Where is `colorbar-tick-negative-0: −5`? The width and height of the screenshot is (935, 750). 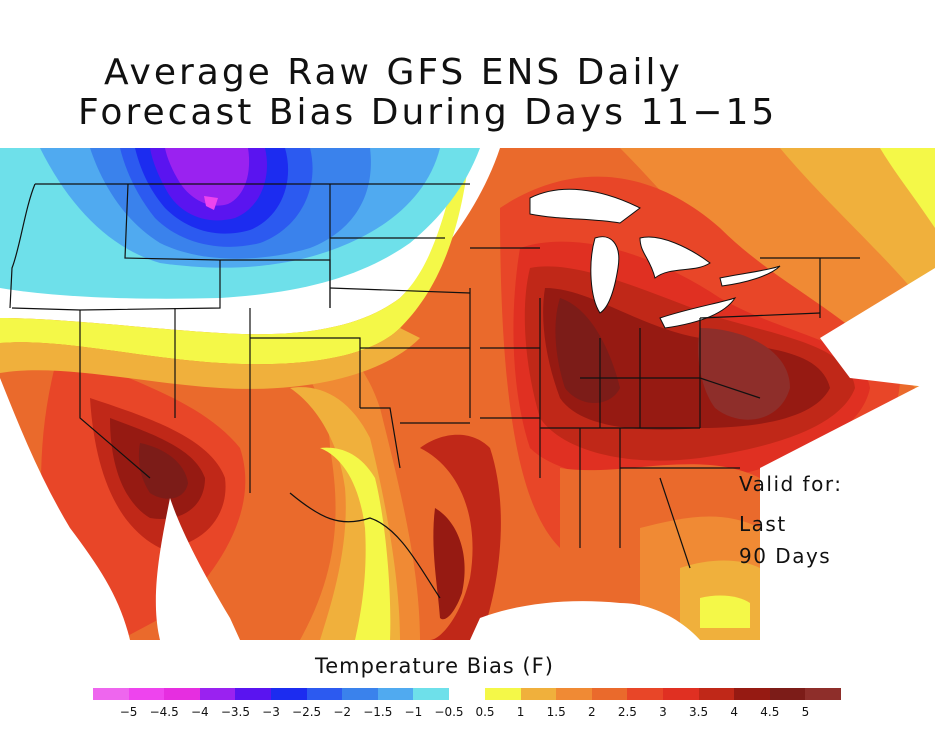
colorbar-tick-negative-0: −5 is located at coordinates (128, 712).